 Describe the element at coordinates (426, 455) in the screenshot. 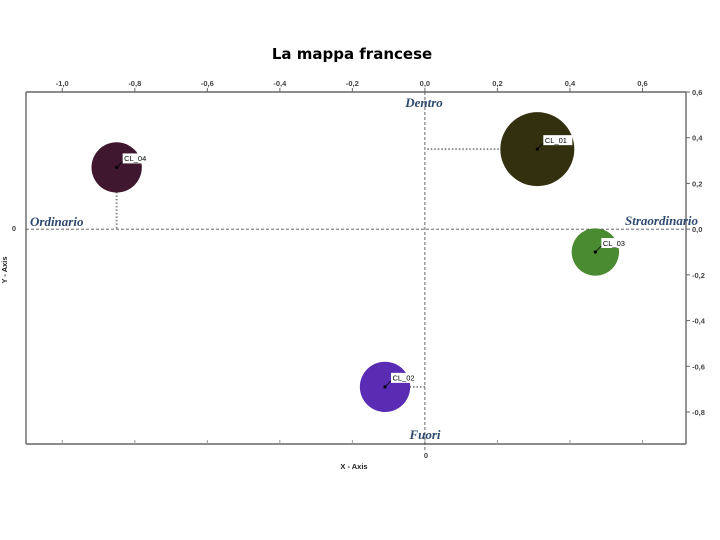

I see `x-zero-label: 0` at that location.